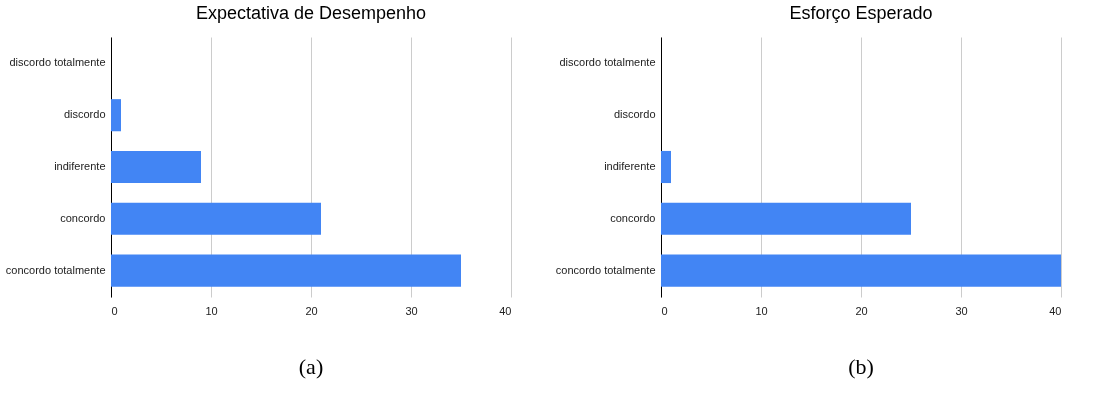  I want to click on text: (a), so click(311, 366).